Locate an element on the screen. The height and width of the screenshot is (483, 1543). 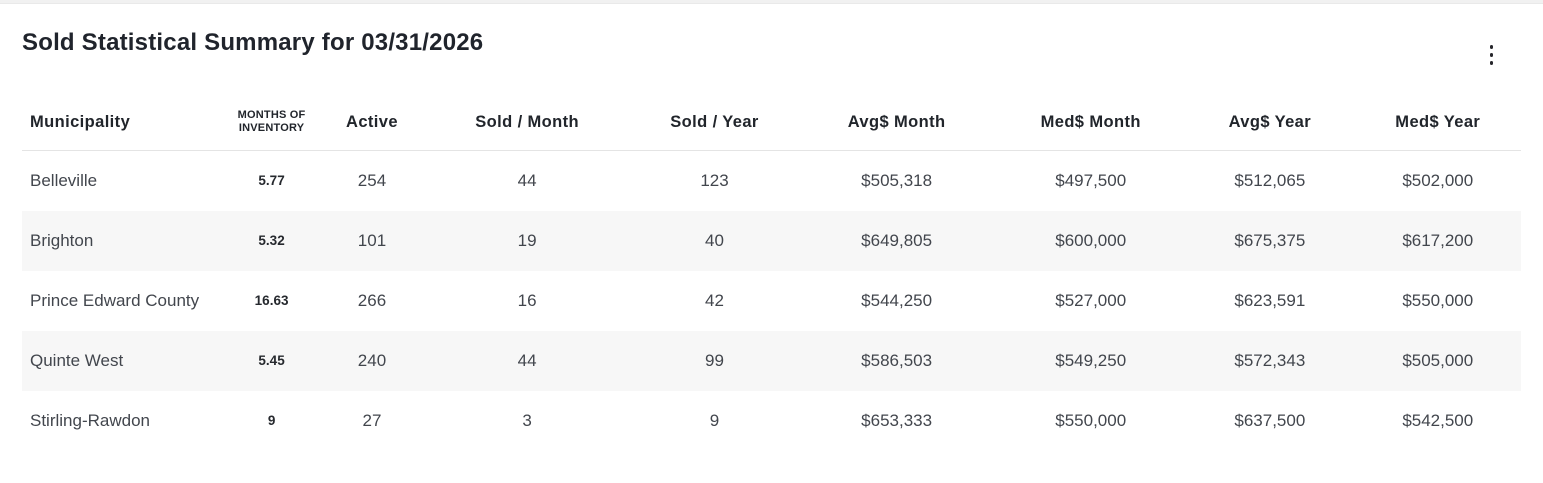
cell-med-year: $502,000 is located at coordinates (1438, 180).